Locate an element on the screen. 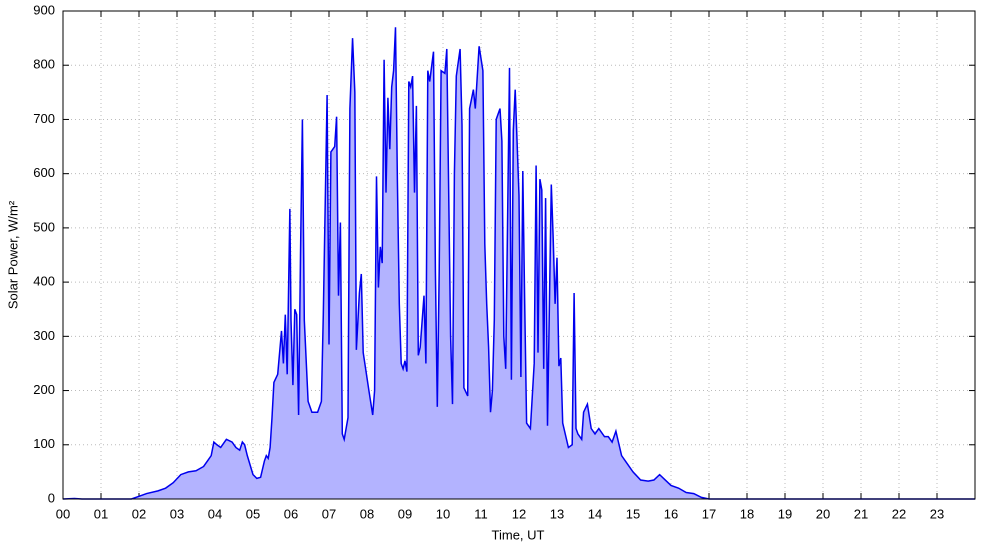  x-tick-label: 14 is located at coordinates (595, 513).